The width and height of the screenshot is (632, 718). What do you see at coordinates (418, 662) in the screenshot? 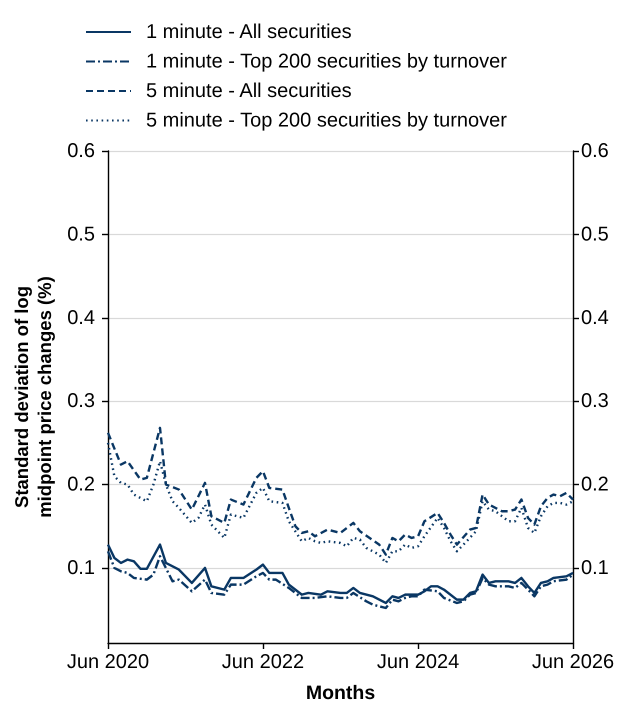
I see `x-tick-label: Jun 2024` at bounding box center [418, 662].